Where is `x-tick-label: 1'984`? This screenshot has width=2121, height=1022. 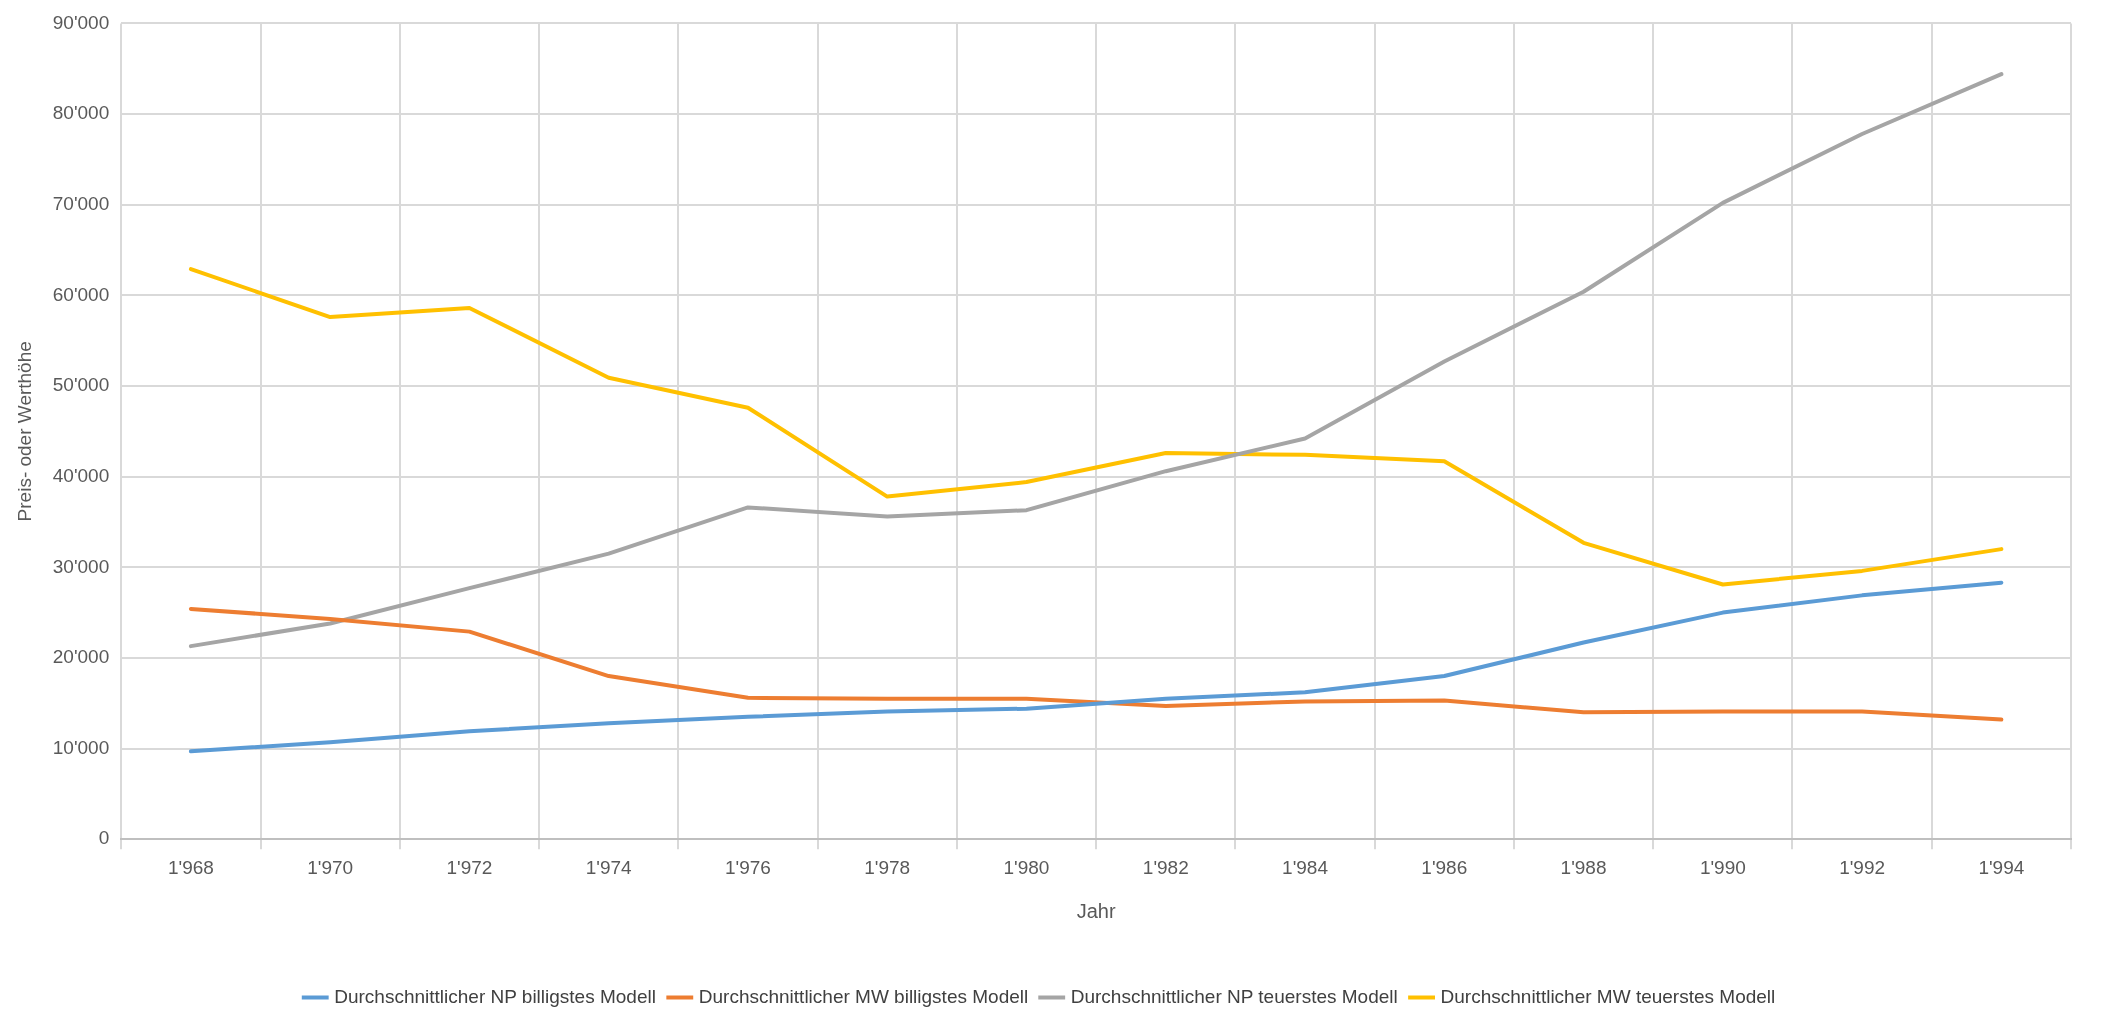 x-tick-label: 1'984 is located at coordinates (1305, 867).